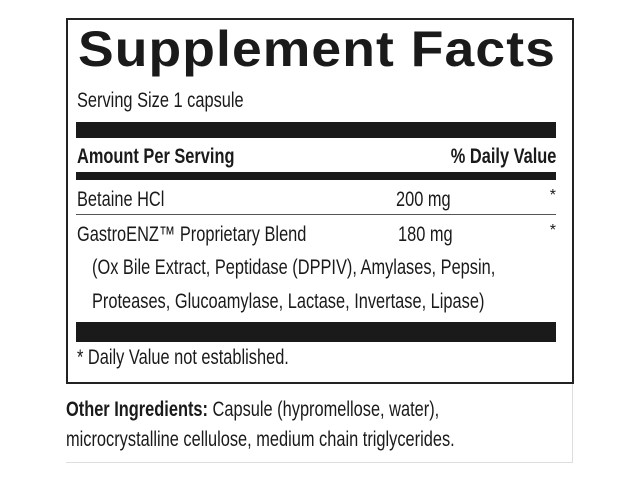  I want to click on medium-divider, so click(316, 176).